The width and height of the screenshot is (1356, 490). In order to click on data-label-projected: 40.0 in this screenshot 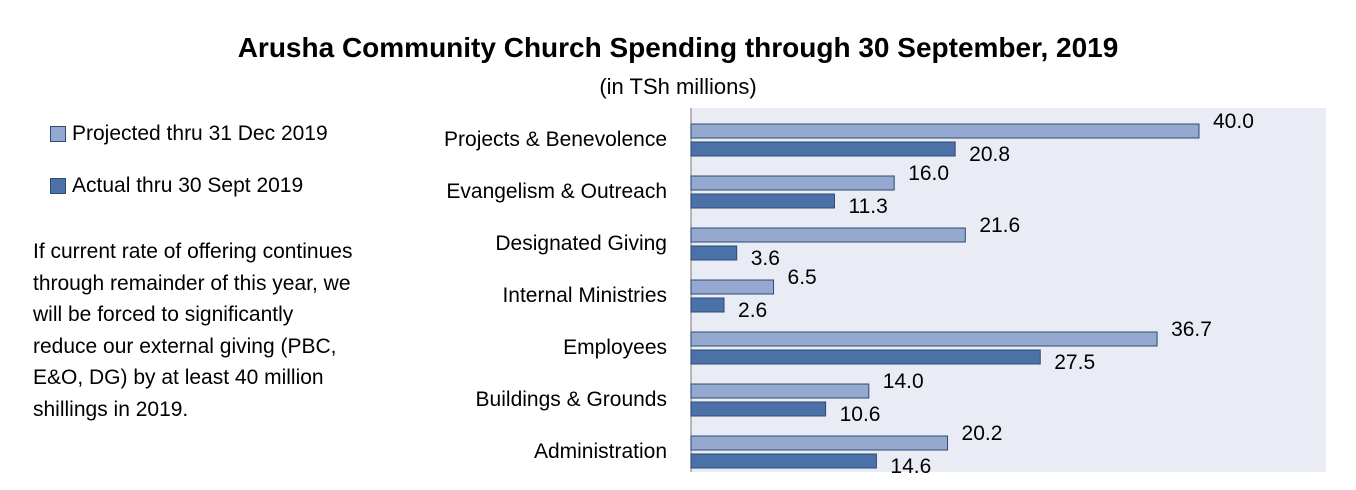, I will do `click(1233, 121)`.